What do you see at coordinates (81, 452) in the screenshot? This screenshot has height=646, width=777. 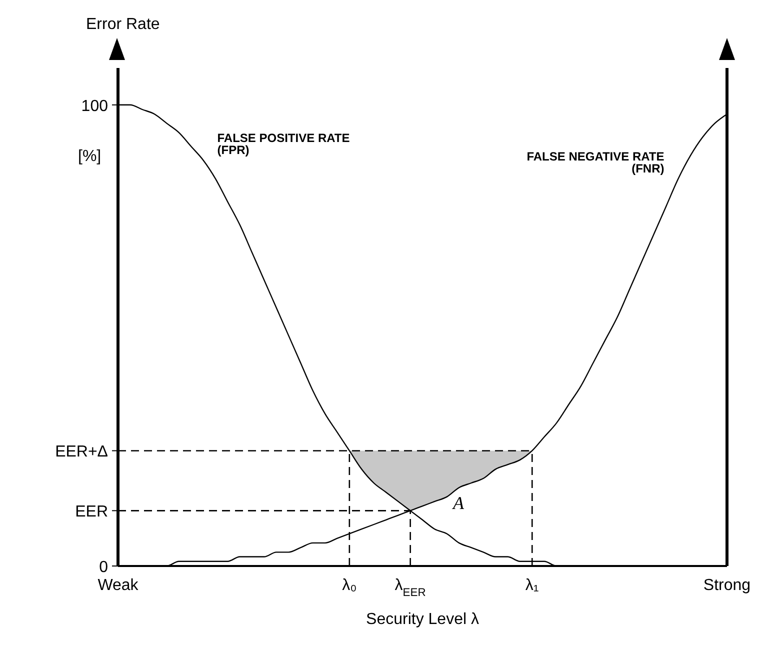 I see `y-tick-label: EER+Δ` at bounding box center [81, 452].